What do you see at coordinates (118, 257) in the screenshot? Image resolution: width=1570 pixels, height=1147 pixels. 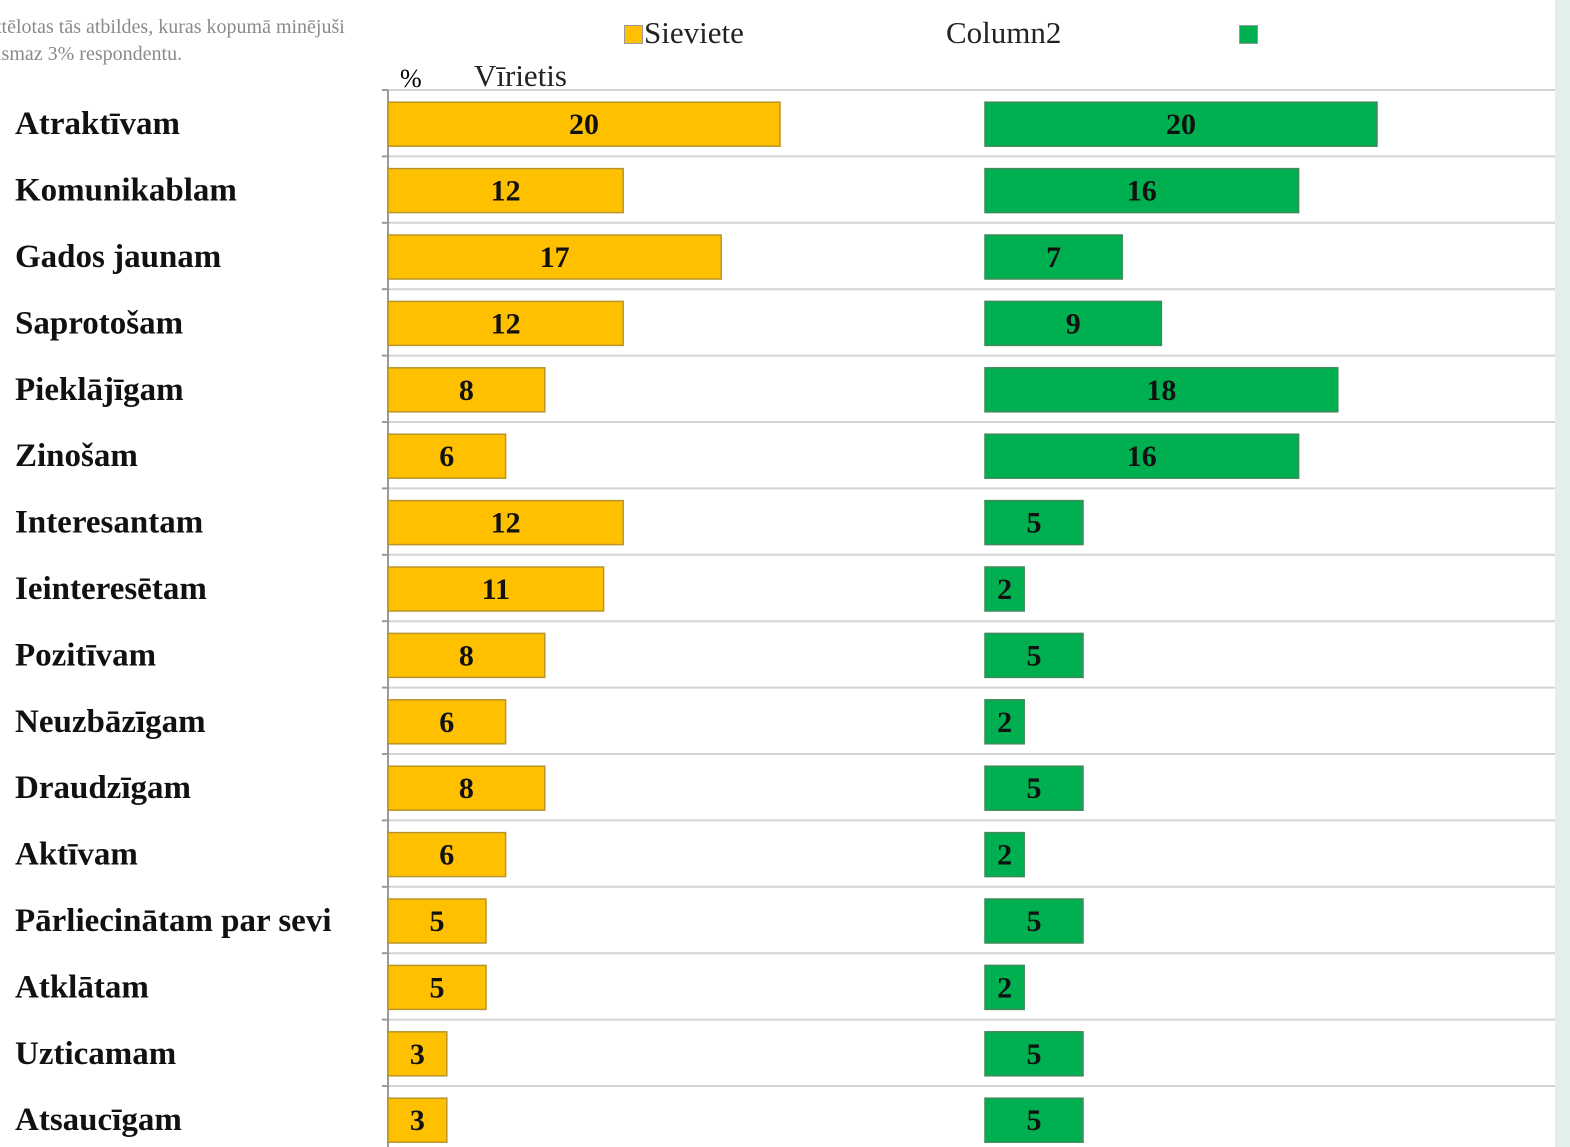 I see `category-label: Gados jaunam` at bounding box center [118, 257].